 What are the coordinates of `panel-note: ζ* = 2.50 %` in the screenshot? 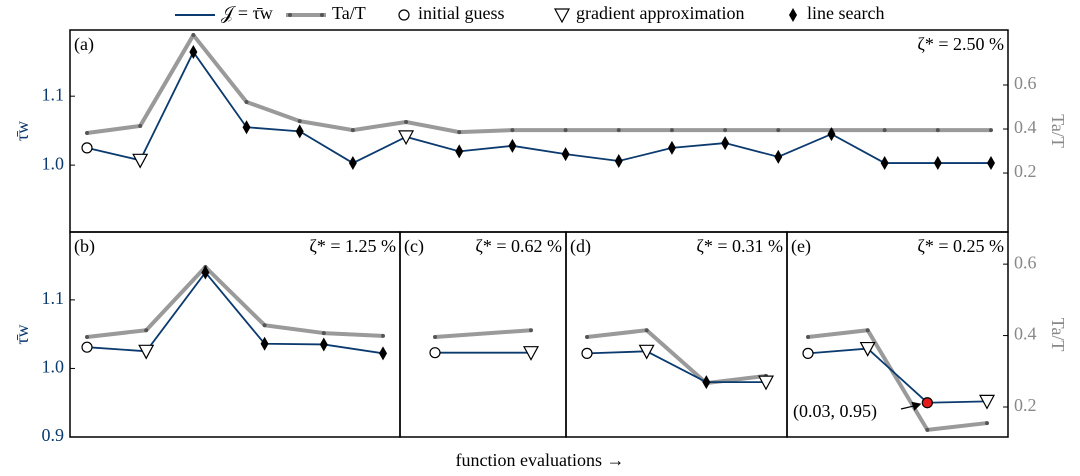 It's located at (960, 44).